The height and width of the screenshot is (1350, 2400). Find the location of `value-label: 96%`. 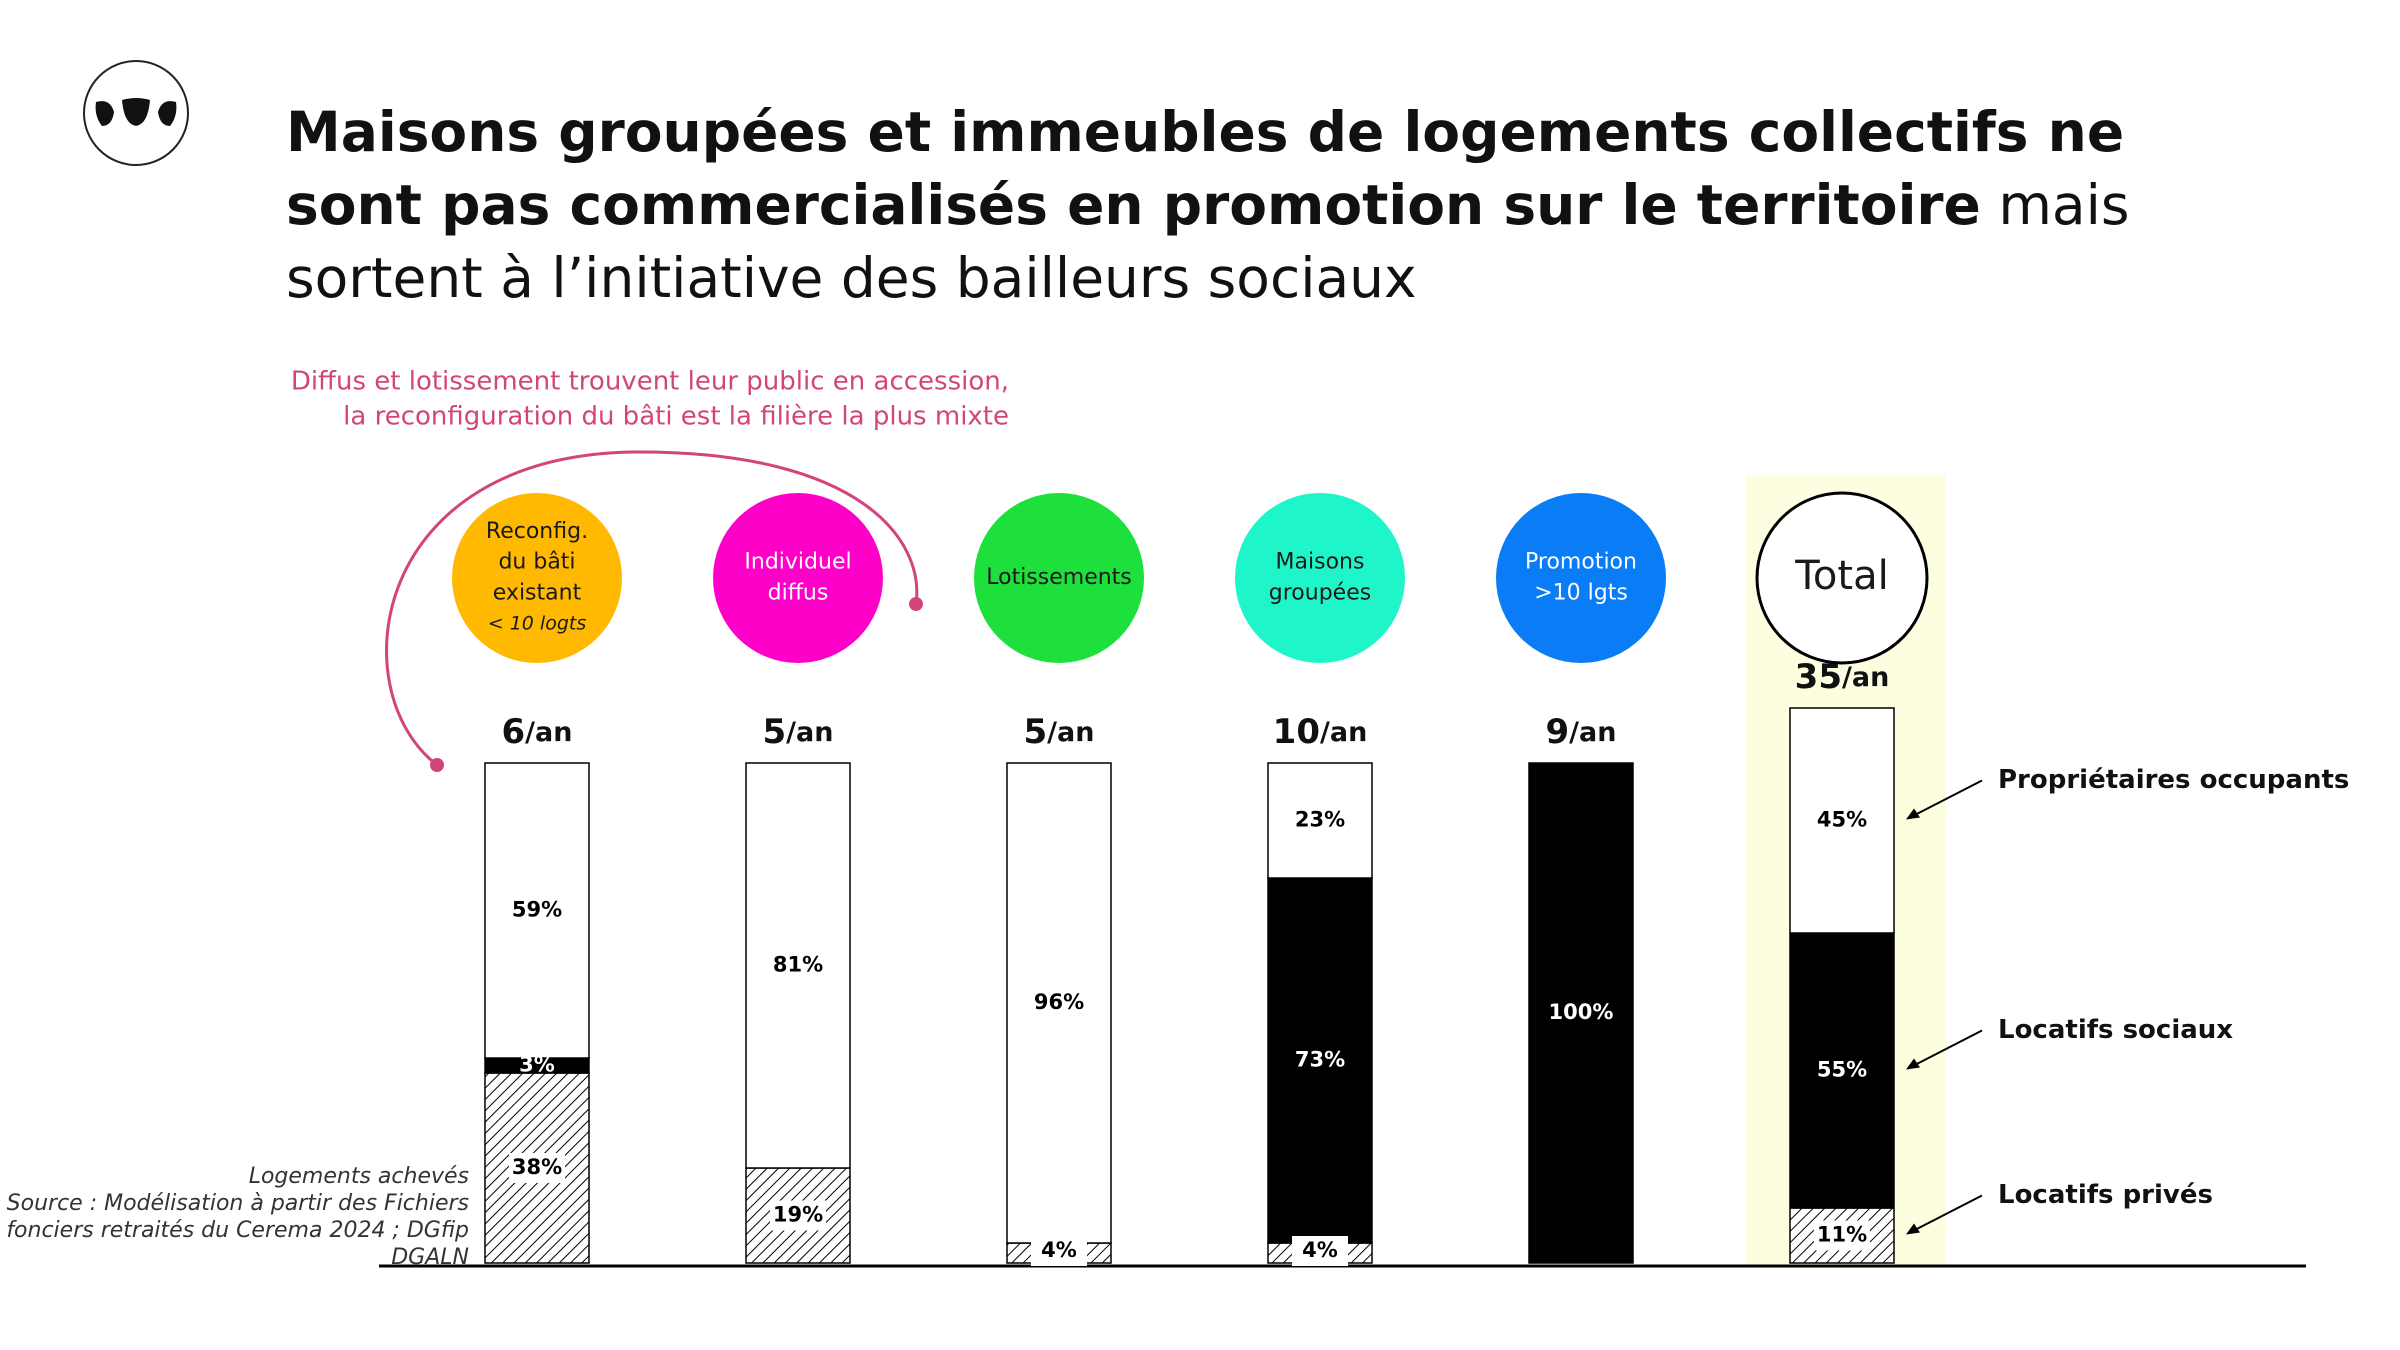

value-label: 96% is located at coordinates (1059, 1002).